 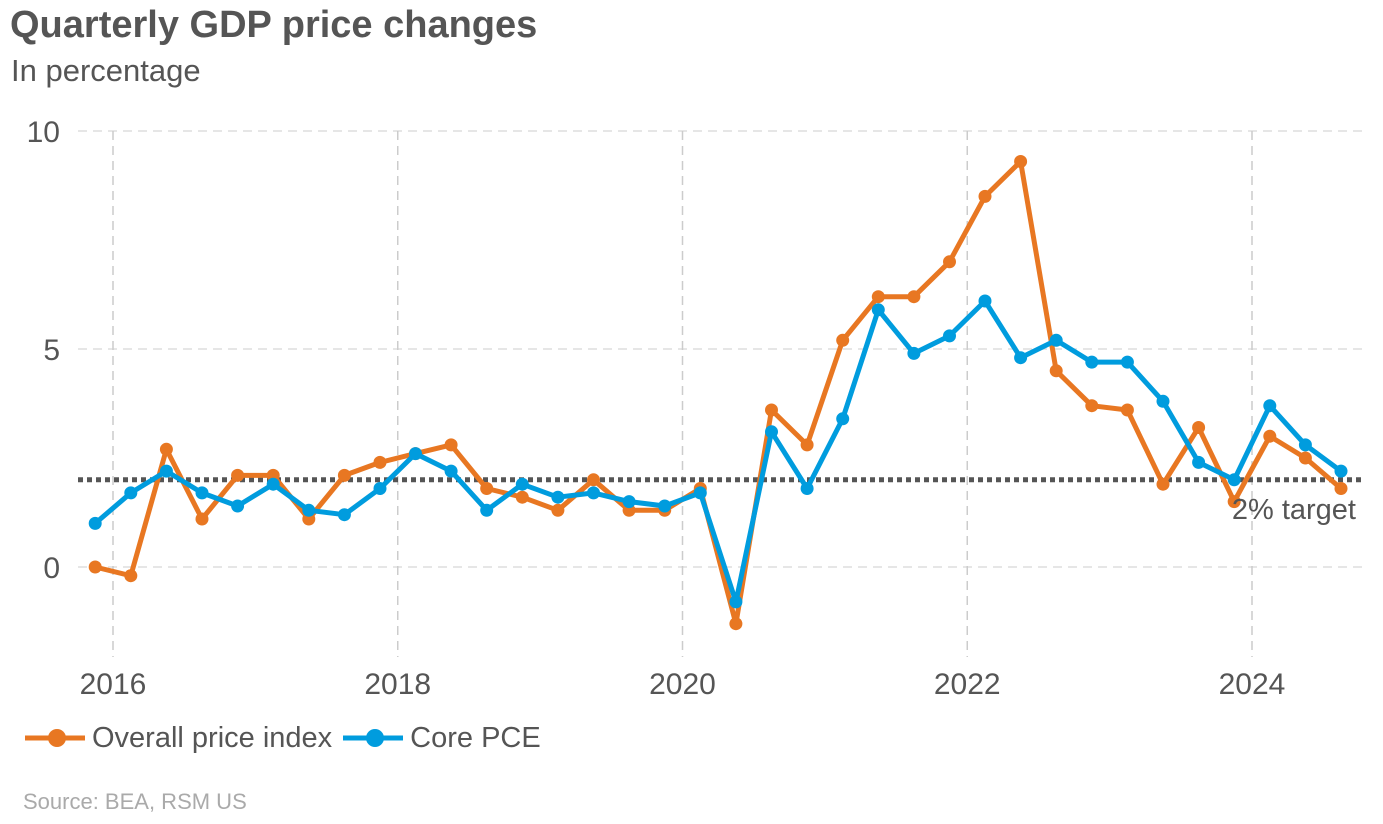 What do you see at coordinates (1252, 684) in the screenshot?
I see `x-tick-label: 2024` at bounding box center [1252, 684].